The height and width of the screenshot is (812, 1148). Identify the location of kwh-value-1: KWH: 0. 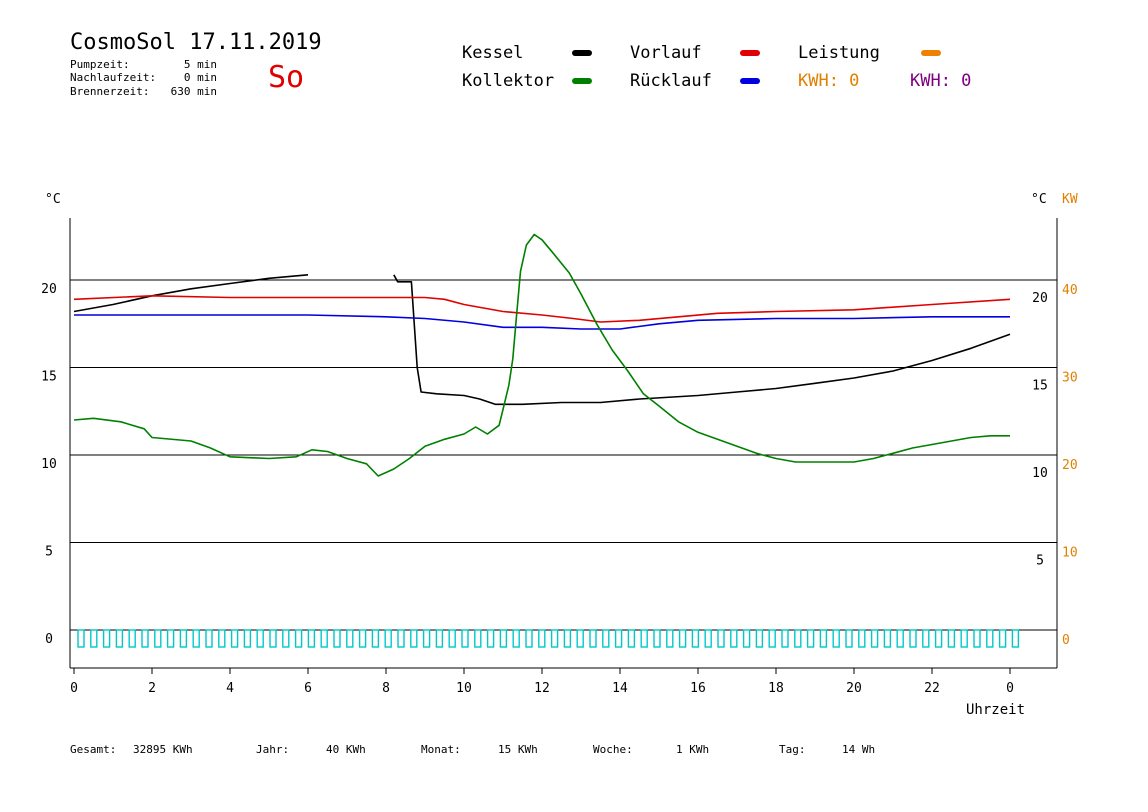
(829, 81).